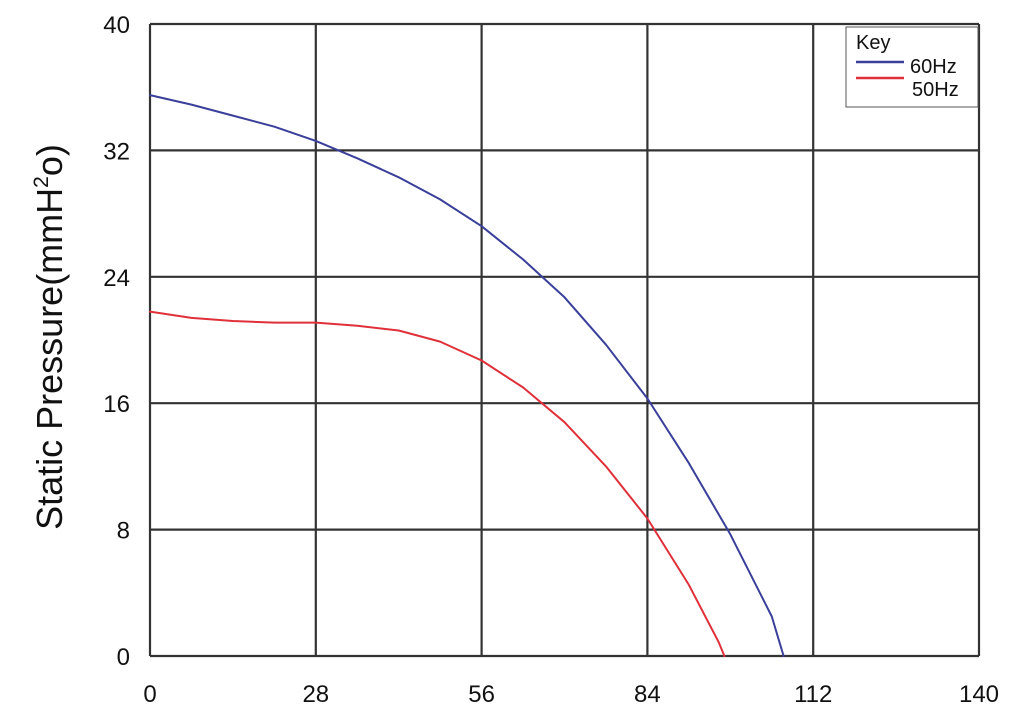 The width and height of the screenshot is (1026, 721). What do you see at coordinates (315, 694) in the screenshot?
I see `x-tick-label-28: 28` at bounding box center [315, 694].